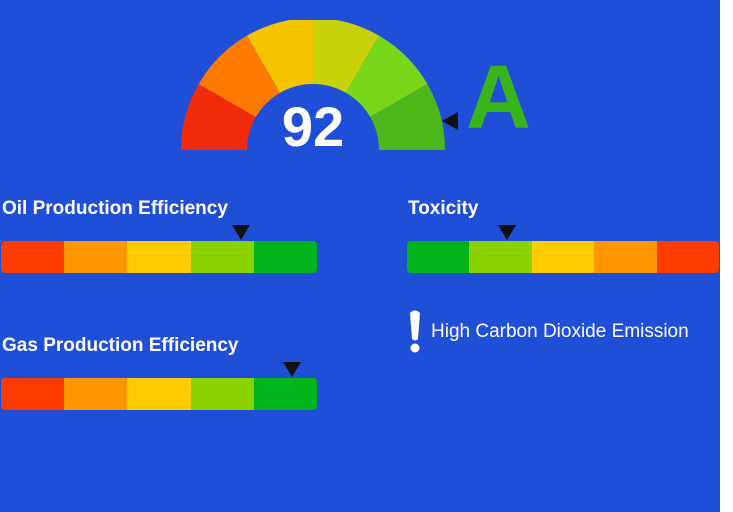 Image resolution: width=733 pixels, height=512 pixels. What do you see at coordinates (415, 331) in the screenshot?
I see `exclamation-icon` at bounding box center [415, 331].